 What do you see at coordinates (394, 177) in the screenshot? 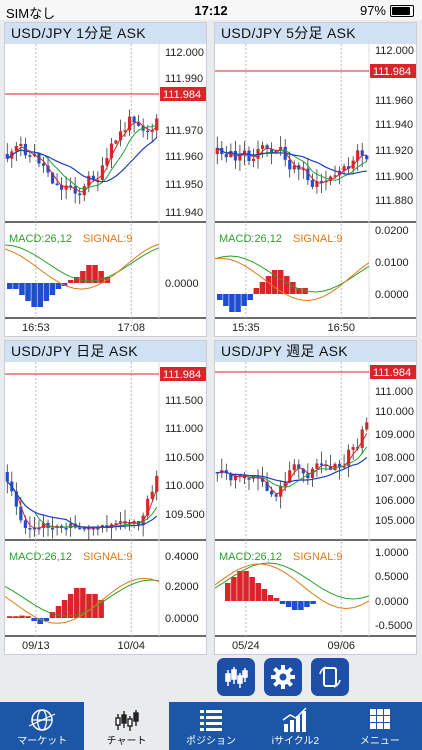
I see `price-tick-label: 111.900` at bounding box center [394, 177].